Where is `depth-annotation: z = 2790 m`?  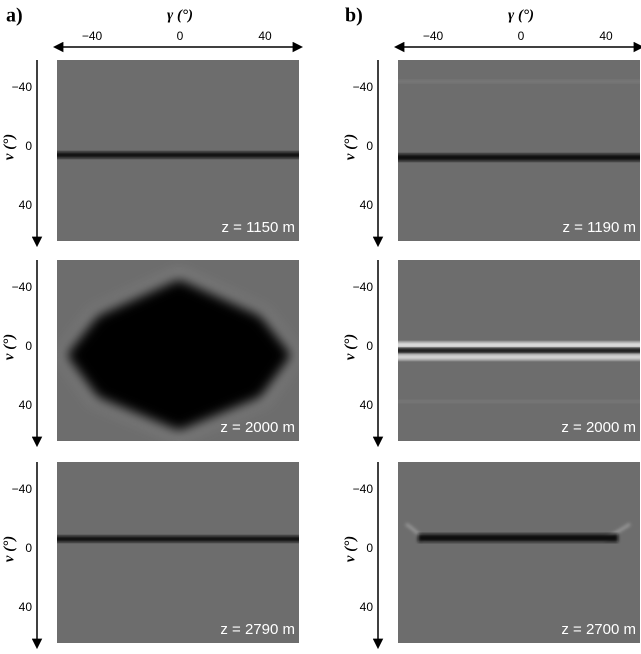 depth-annotation: z = 2790 m is located at coordinates (257, 629).